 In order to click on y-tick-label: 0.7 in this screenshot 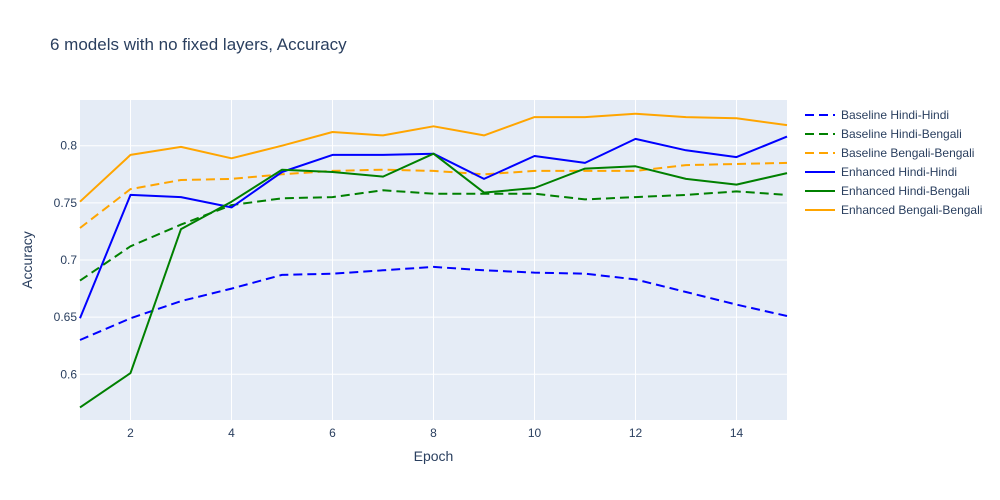, I will do `click(68, 260)`.